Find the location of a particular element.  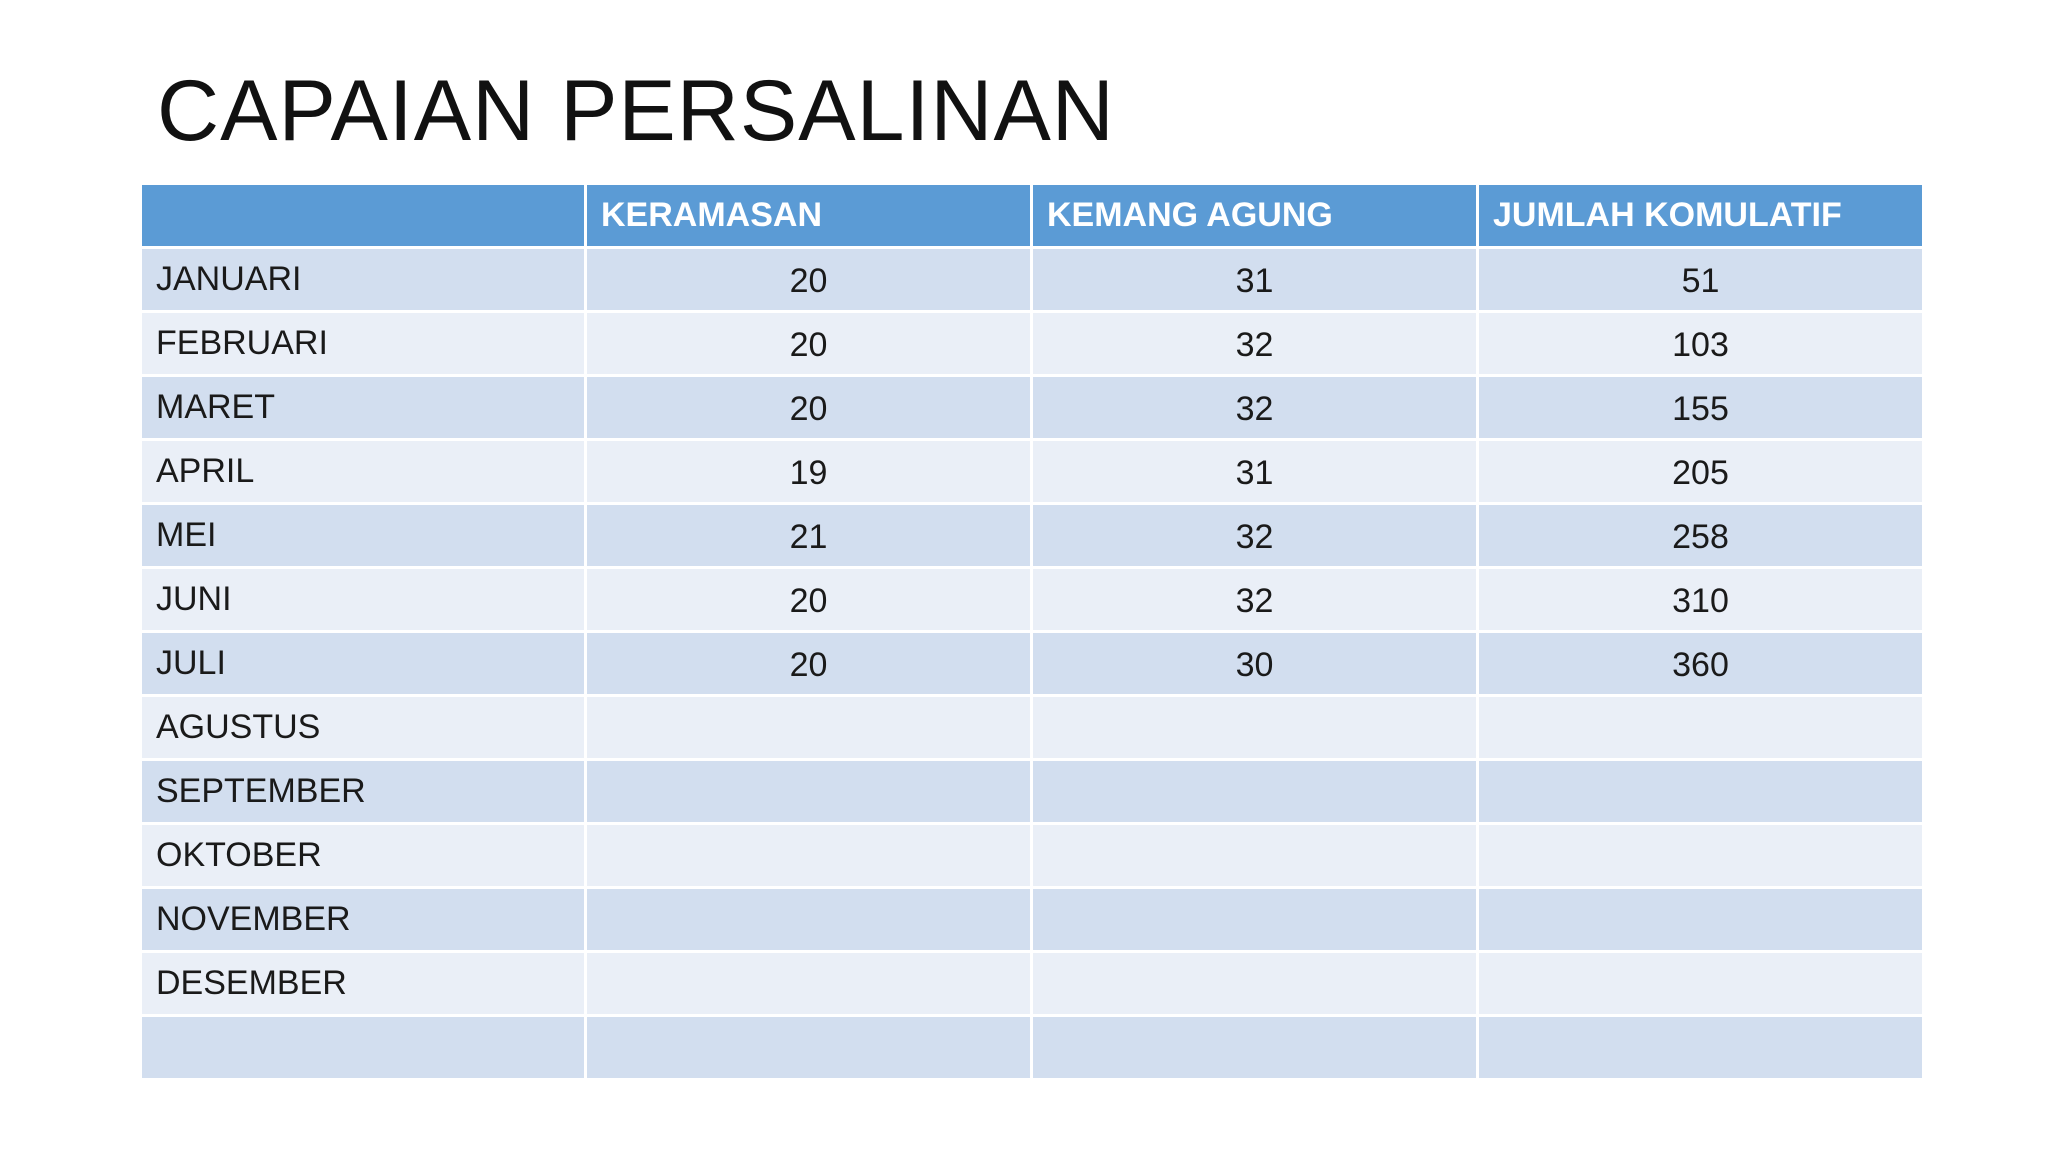

month-cell: MARET is located at coordinates (363, 407).